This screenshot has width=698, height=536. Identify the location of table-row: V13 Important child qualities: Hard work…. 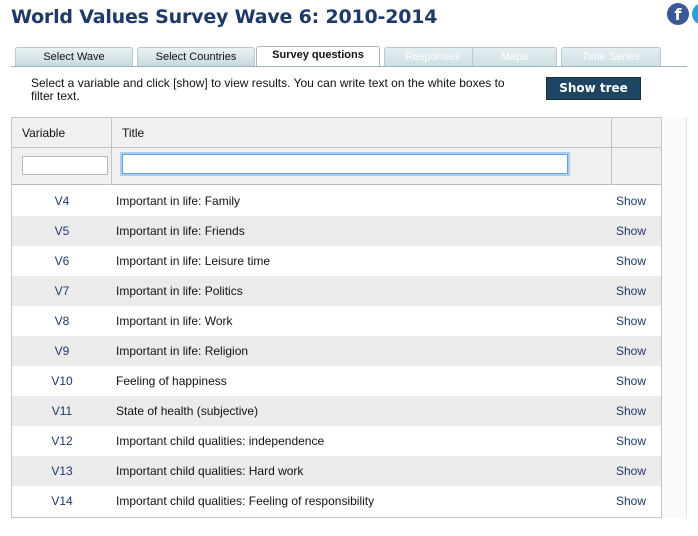
(336, 471).